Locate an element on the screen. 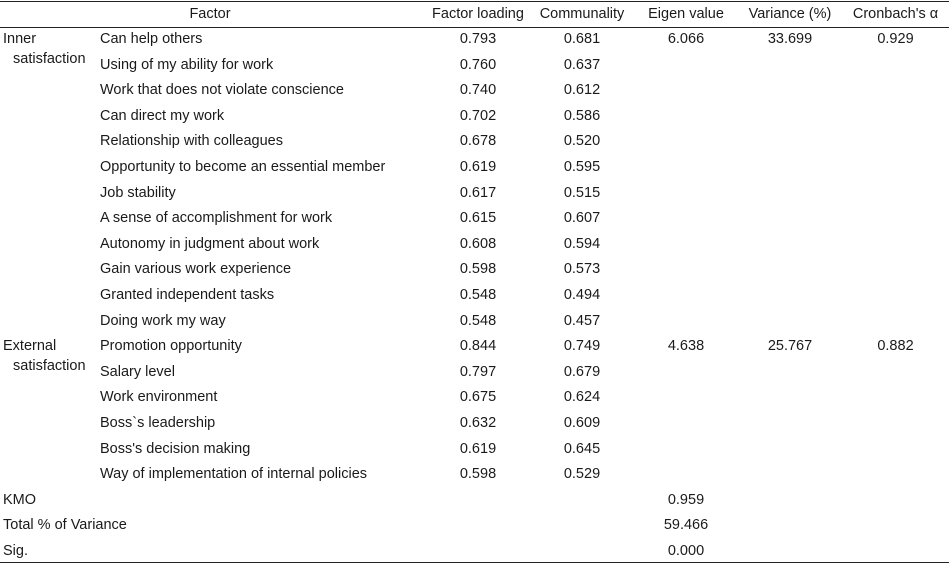 Image resolution: width=949 pixels, height=564 pixels. item-communality: 0.529 is located at coordinates (582, 474).